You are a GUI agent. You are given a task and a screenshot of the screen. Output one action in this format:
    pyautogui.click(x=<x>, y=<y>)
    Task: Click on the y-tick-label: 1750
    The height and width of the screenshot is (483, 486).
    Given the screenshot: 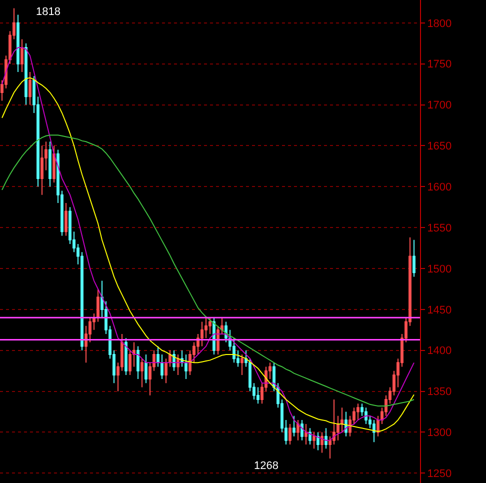 What is the action you would take?
    pyautogui.click(x=439, y=64)
    